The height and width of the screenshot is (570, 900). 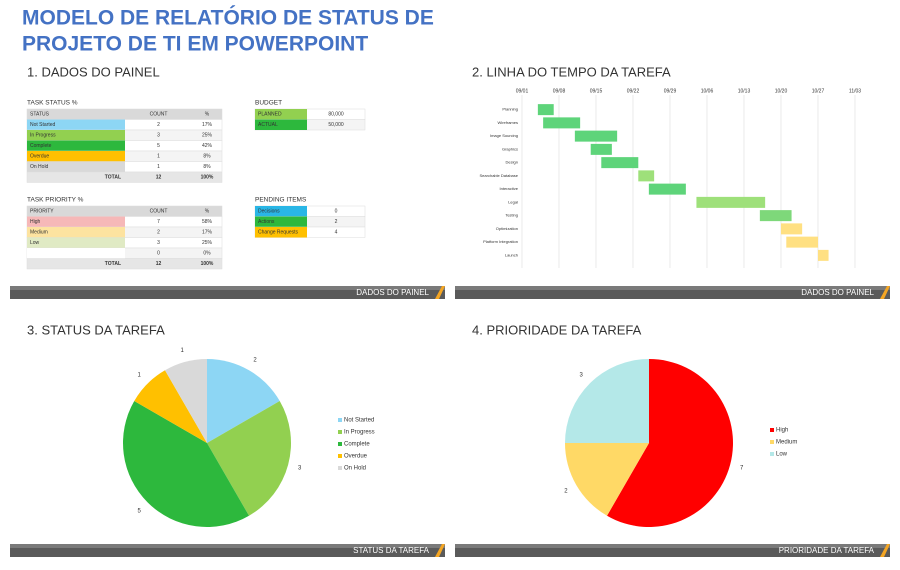 What do you see at coordinates (855, 91) in the screenshot?
I see `x-tick-label: 11/03` at bounding box center [855, 91].